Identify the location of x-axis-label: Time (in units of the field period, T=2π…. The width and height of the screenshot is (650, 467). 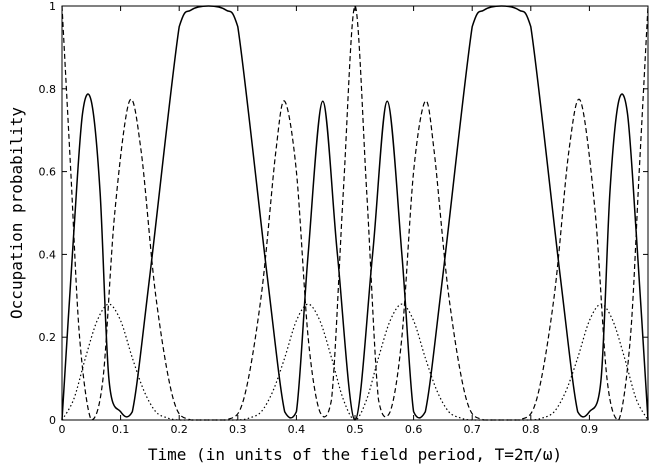
(355, 454).